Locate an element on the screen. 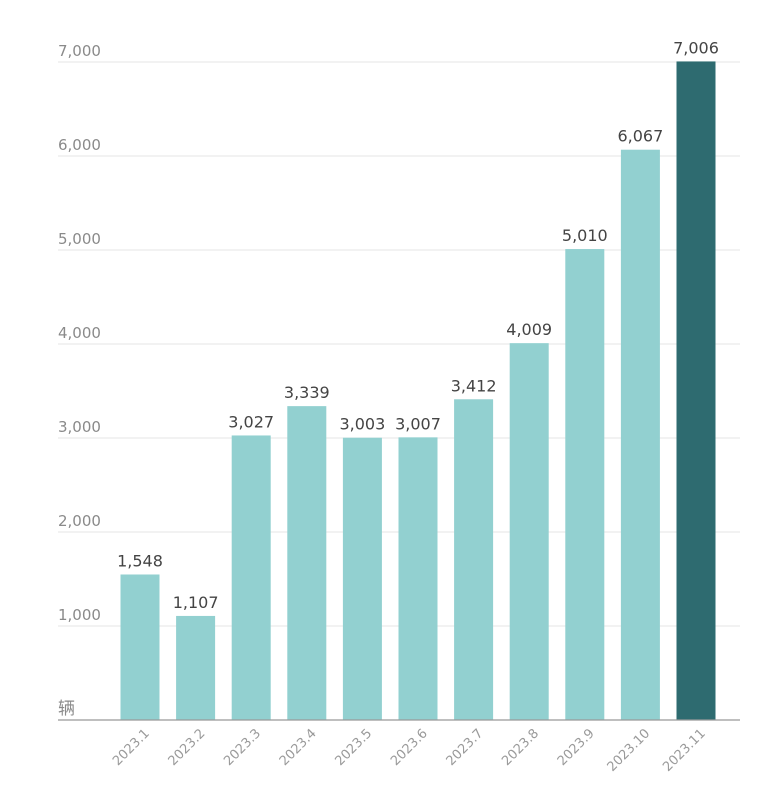 This screenshot has height=800, width=784. x-tick-label: 2023.5 is located at coordinates (353, 747).